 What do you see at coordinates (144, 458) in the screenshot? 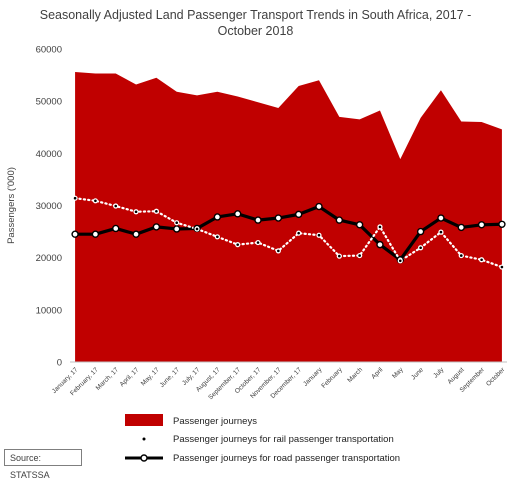
I see `legend-marker-road` at bounding box center [144, 458].